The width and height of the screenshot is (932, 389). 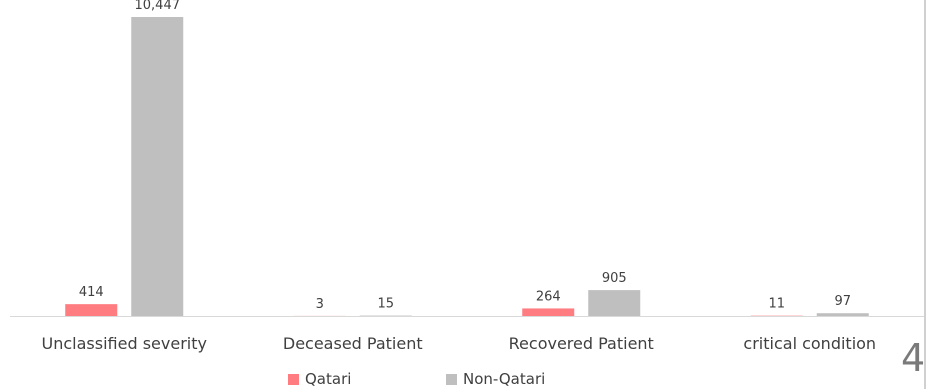 I want to click on data-label-qatari-3: 11, so click(x=776, y=304).